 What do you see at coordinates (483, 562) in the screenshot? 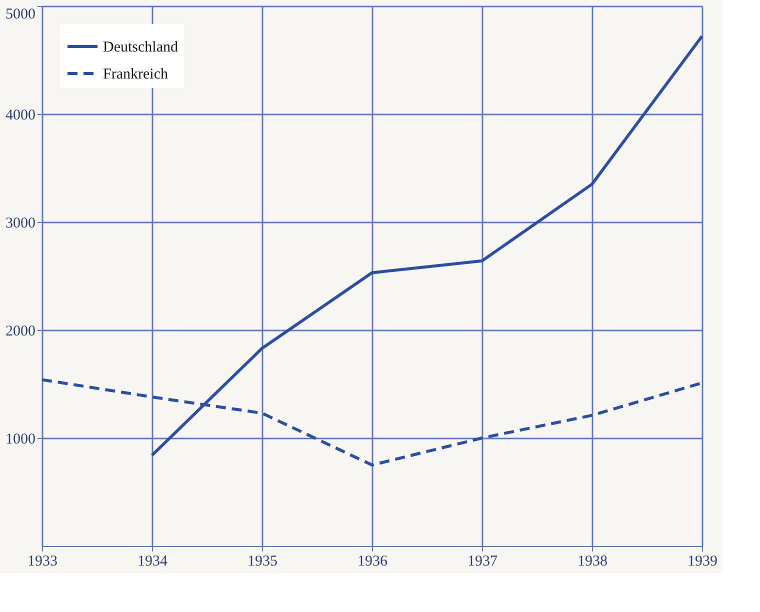
I see `x-tick-label: 1937` at bounding box center [483, 562].